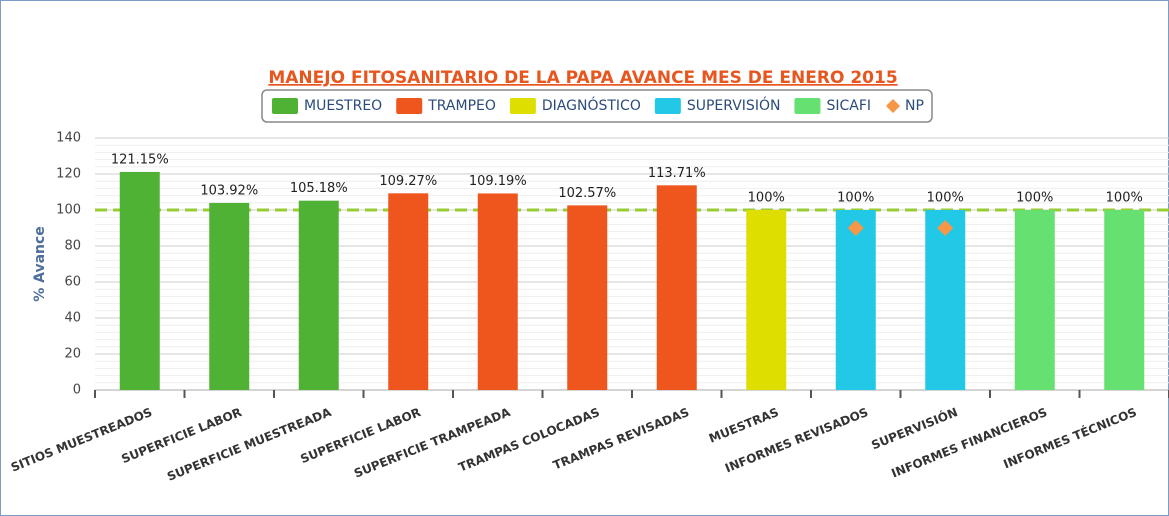  Describe the element at coordinates (72, 354) in the screenshot. I see `y-tick-label: 20` at that location.